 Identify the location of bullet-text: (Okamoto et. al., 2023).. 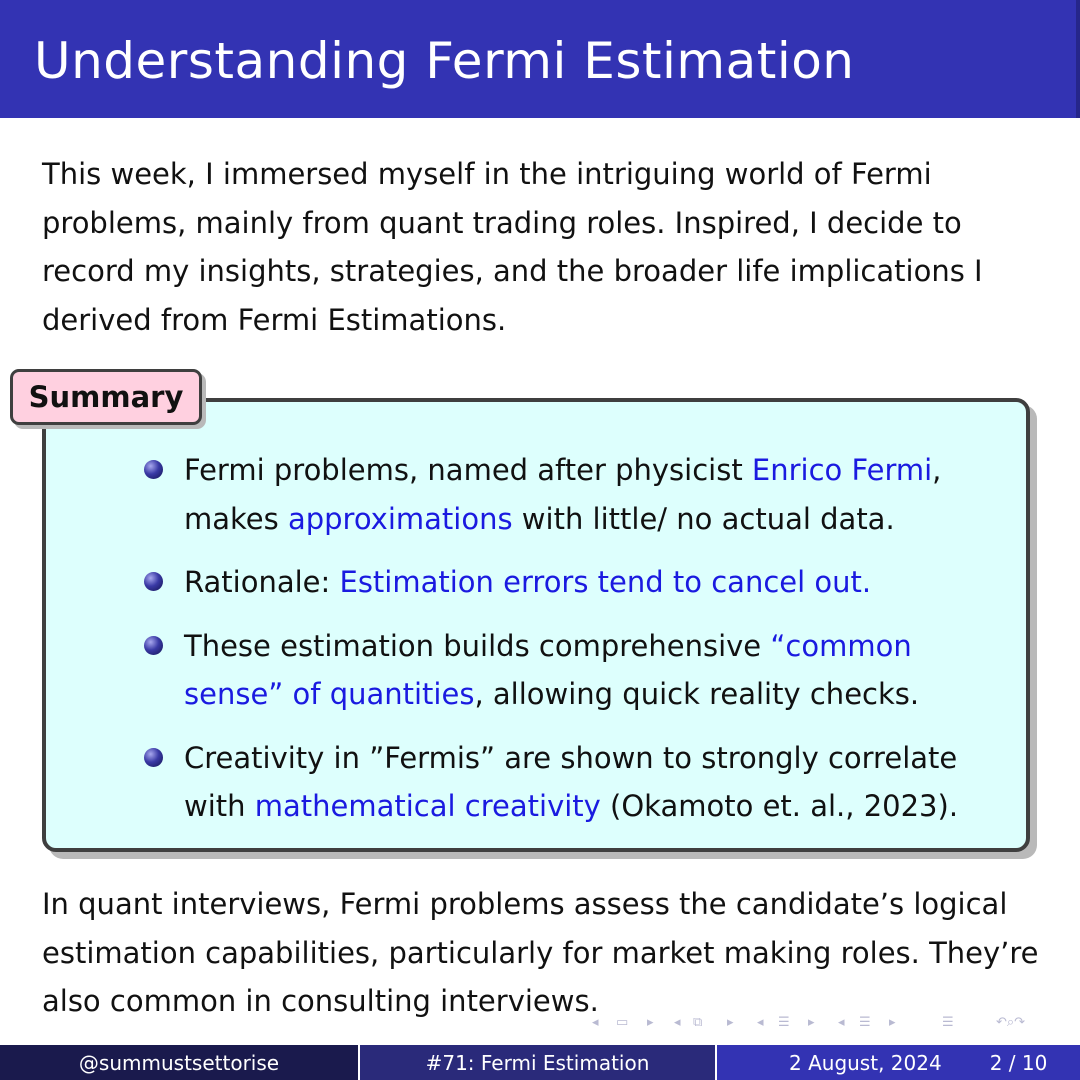
(779, 806).